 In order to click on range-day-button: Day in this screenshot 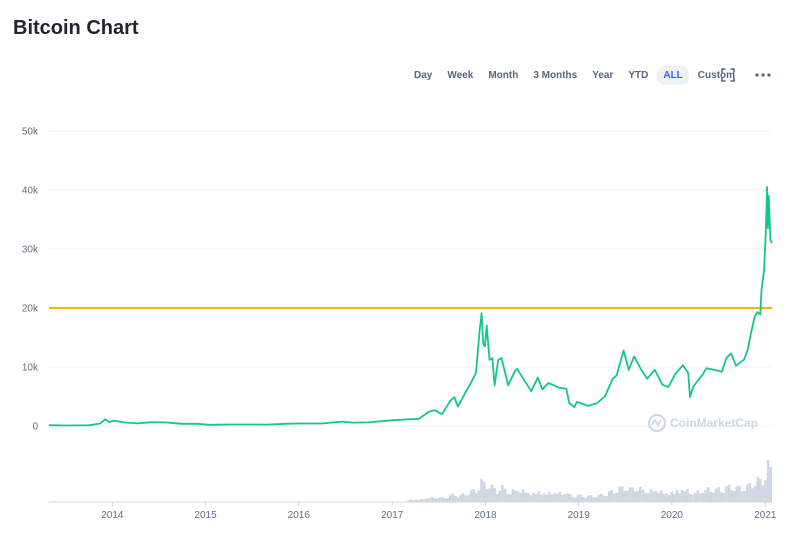, I will do `click(423, 75)`.